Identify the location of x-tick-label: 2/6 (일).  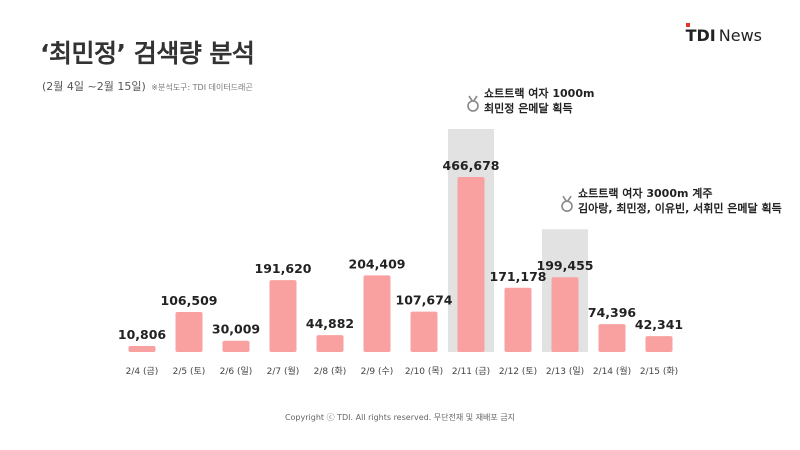
(236, 371).